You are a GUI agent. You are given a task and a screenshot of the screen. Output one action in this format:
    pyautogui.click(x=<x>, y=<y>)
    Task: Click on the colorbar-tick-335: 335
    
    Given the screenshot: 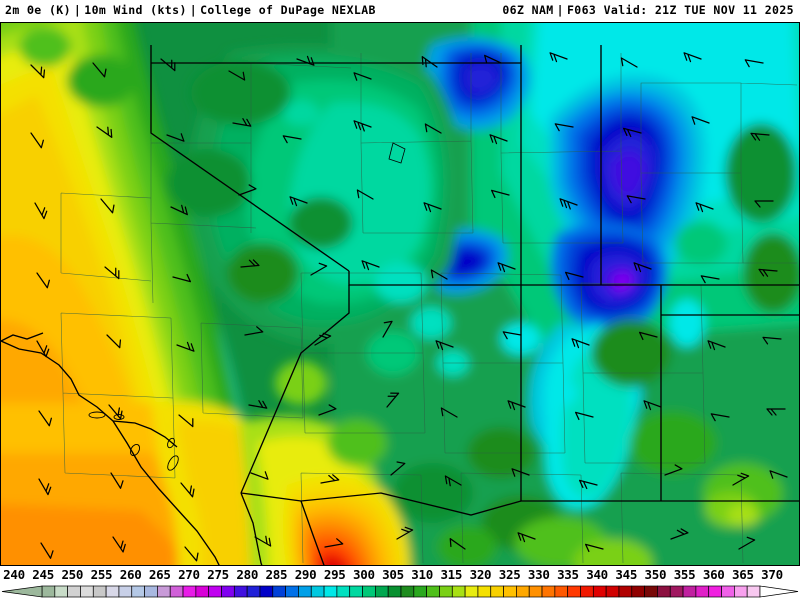 What is the action you would take?
    pyautogui.click(x=568, y=574)
    